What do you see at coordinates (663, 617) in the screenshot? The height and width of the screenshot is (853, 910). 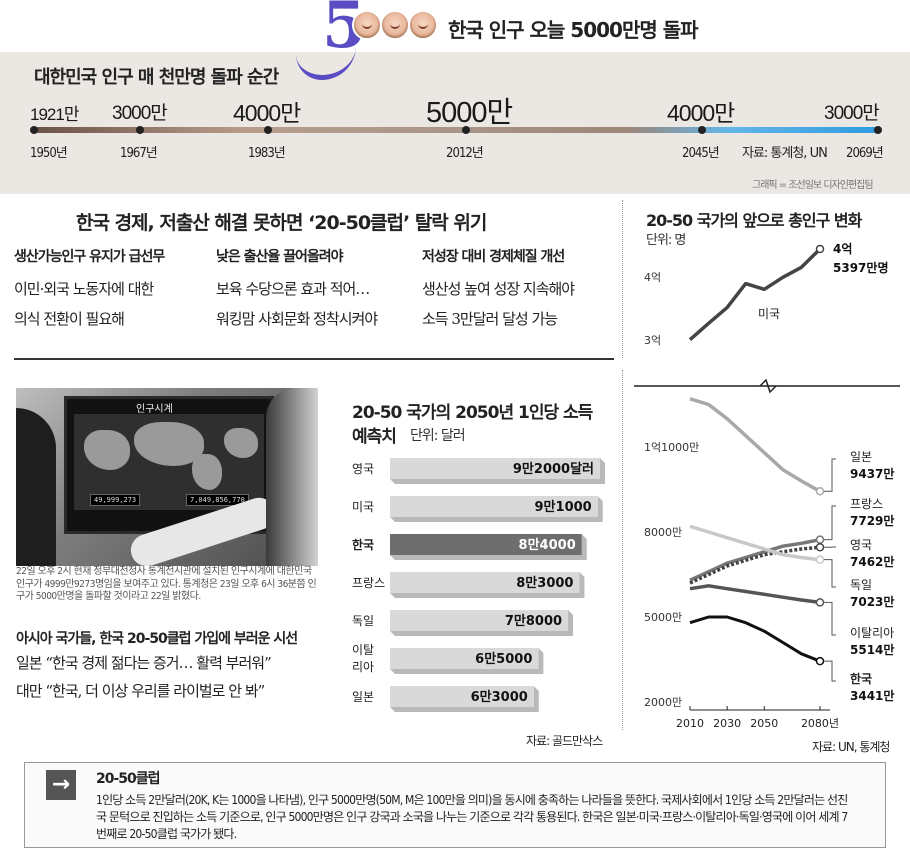 I see `y-tick-label: 5000만` at bounding box center [663, 617].